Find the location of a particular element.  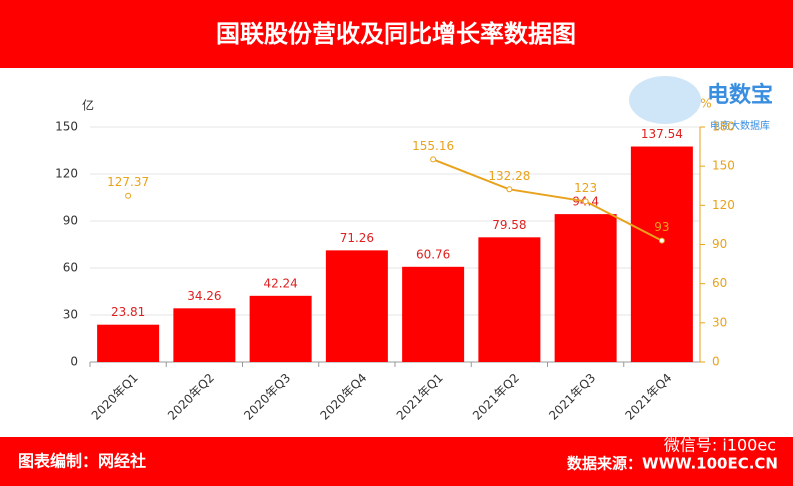

bar-value-label: 79.58 is located at coordinates (509, 225).